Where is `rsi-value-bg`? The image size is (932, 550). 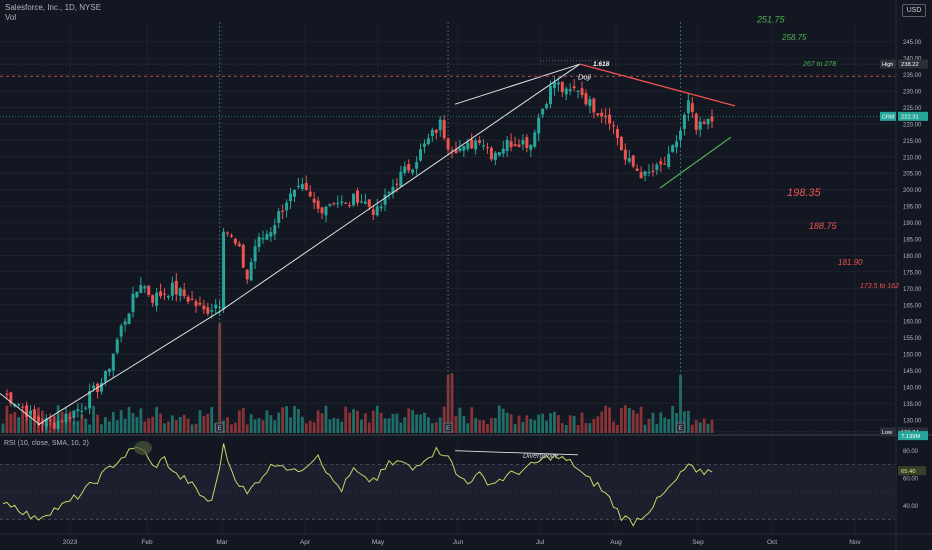
rsi-value-bg is located at coordinates (912, 471).